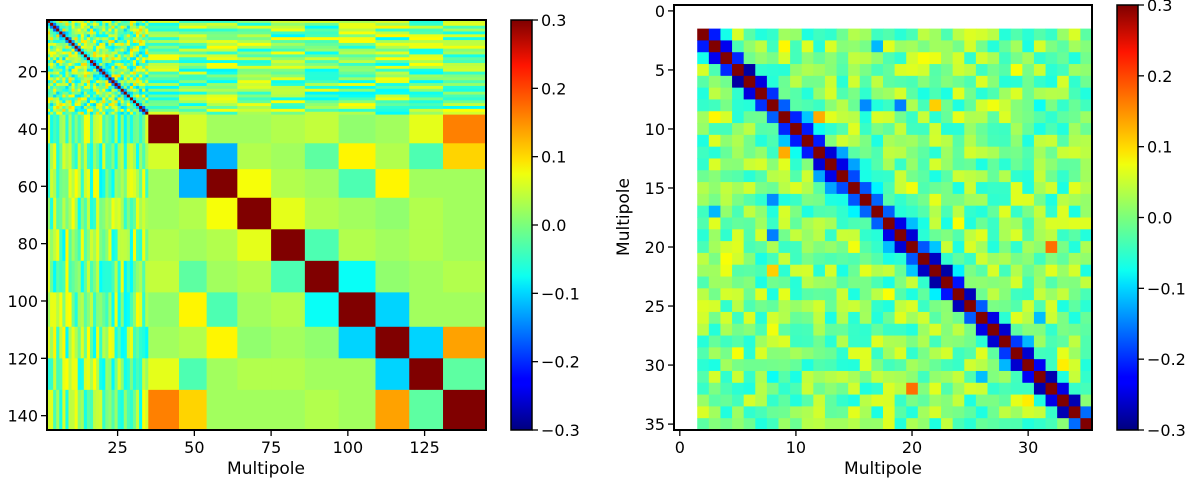 Image resolution: width=1200 pixels, height=486 pixels. What do you see at coordinates (28, 129) in the screenshot?
I see `left-y-tick-label: 40` at bounding box center [28, 129].